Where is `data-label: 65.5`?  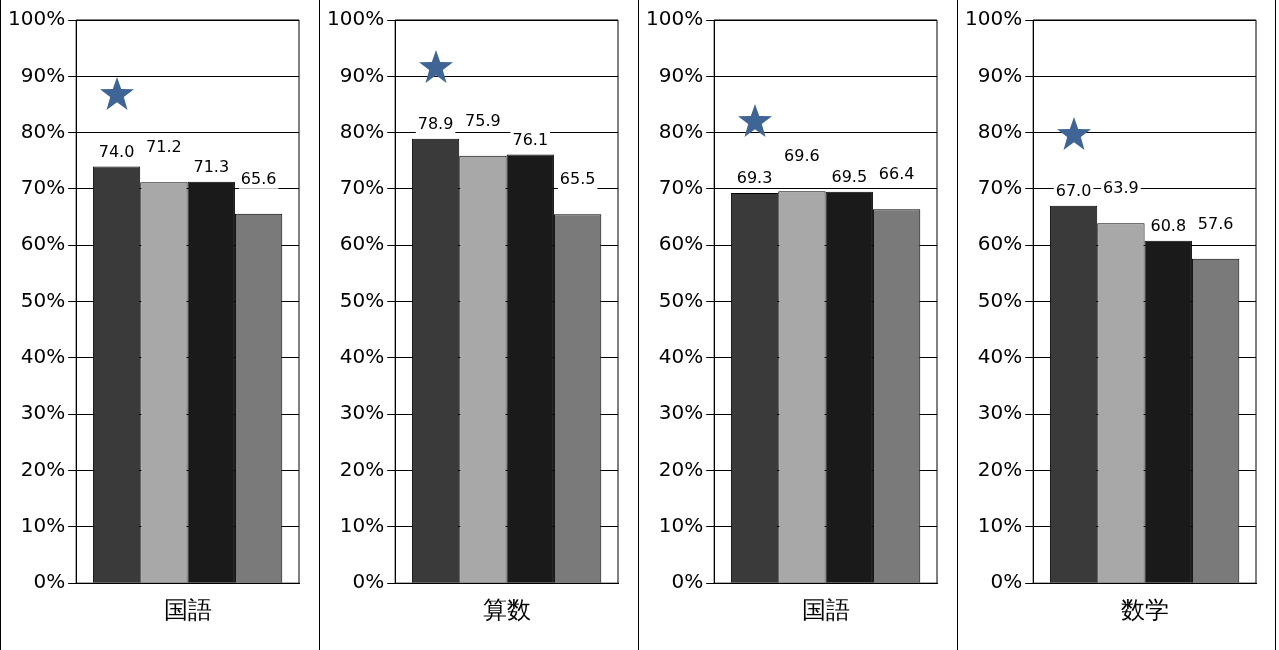 data-label: 65.5 is located at coordinates (577, 179).